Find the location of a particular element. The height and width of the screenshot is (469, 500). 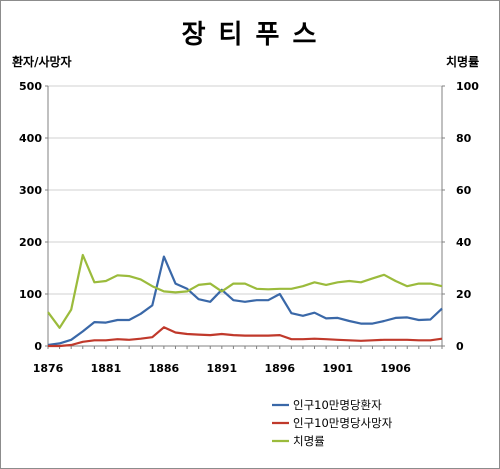

legend-label: 인구10만명당사망자 is located at coordinates (343, 423).